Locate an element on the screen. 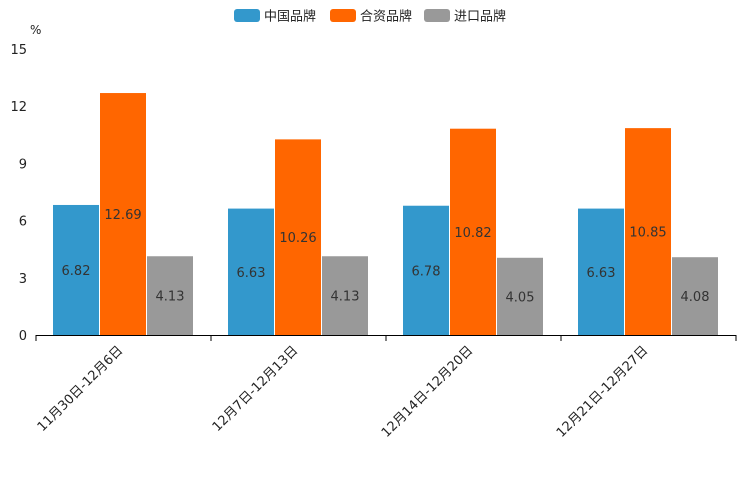  bar-value-label: 10.82 is located at coordinates (472, 233).